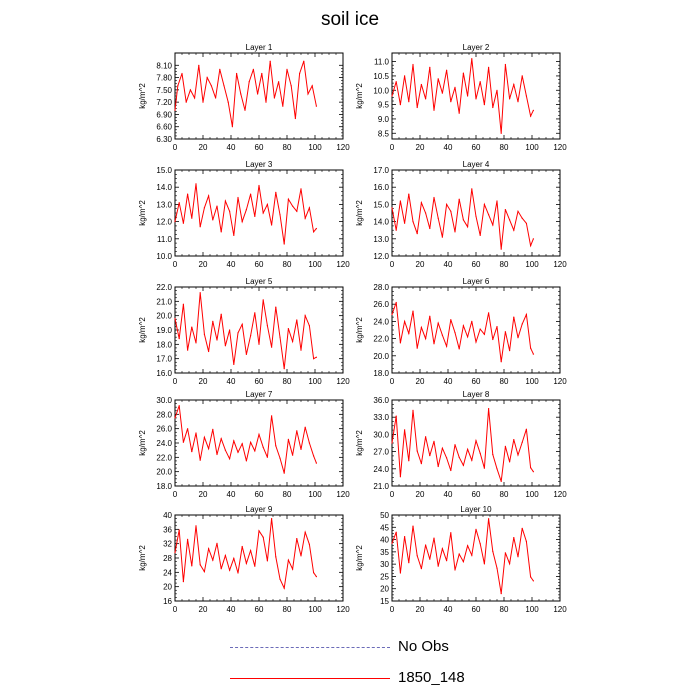  What do you see at coordinates (259, 330) in the screenshot?
I see `plot-frame` at bounding box center [259, 330].